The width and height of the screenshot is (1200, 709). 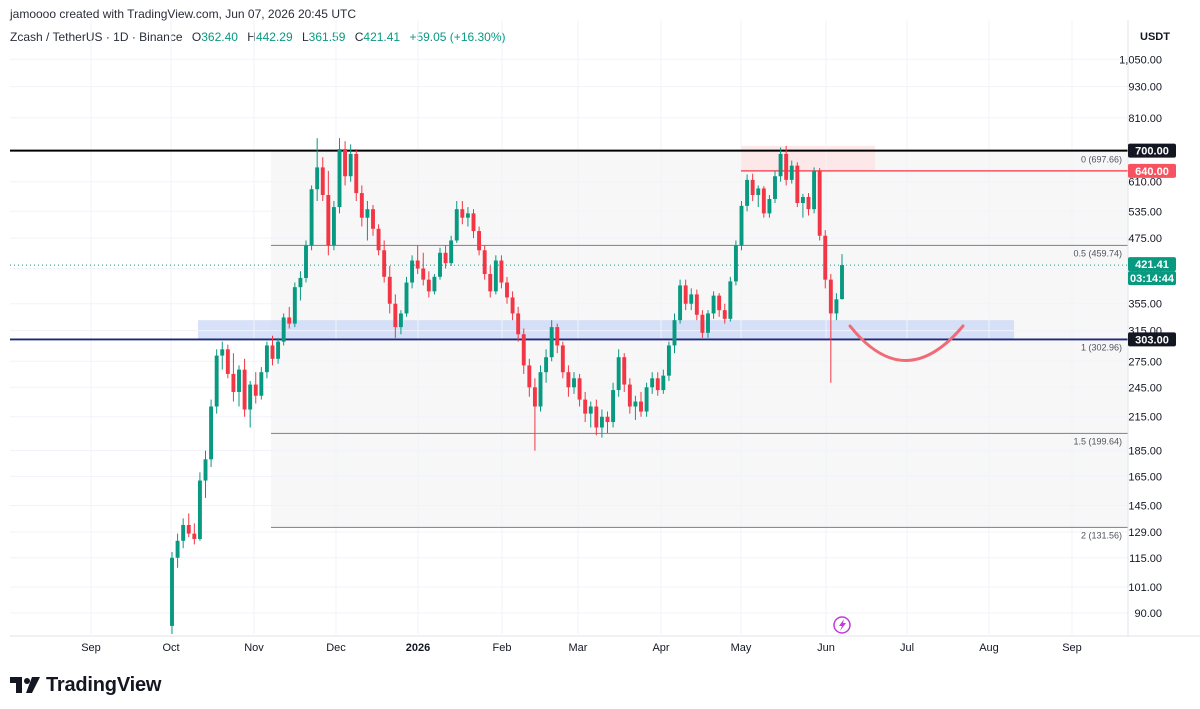 What do you see at coordinates (1145, 305) in the screenshot?
I see `y-tick-label: 355.00` at bounding box center [1145, 305].